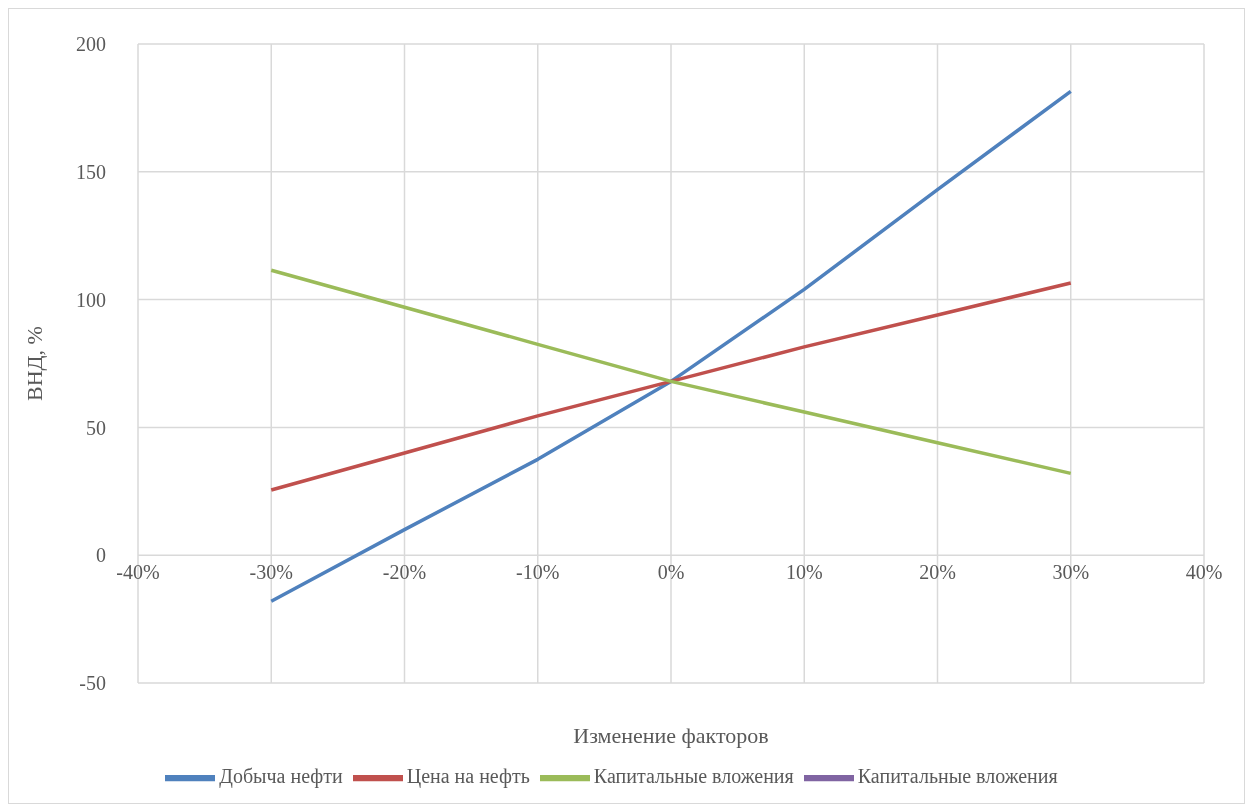  What do you see at coordinates (91, 44) in the screenshot?
I see `y-tick-label: 200` at bounding box center [91, 44].